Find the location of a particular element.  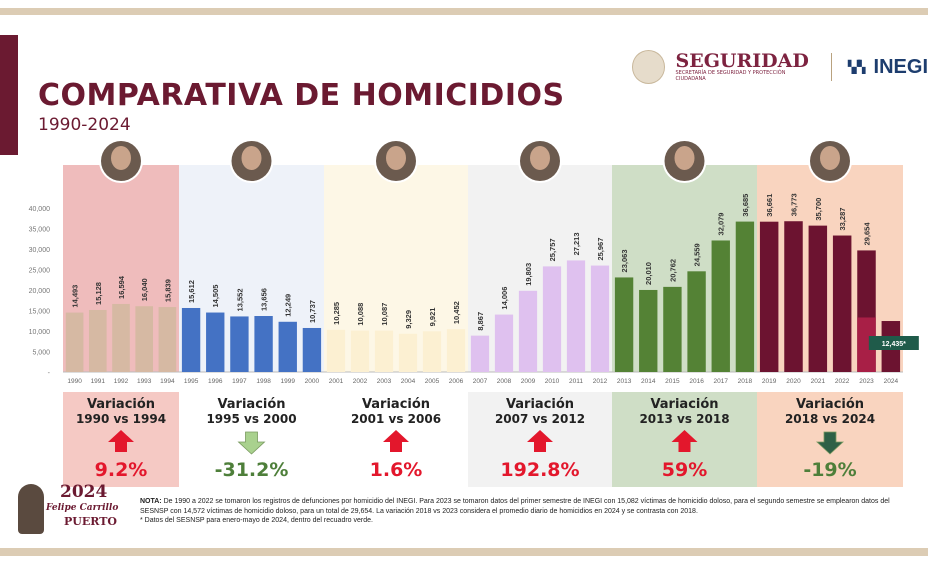

bar-1991 is located at coordinates (97, 340).